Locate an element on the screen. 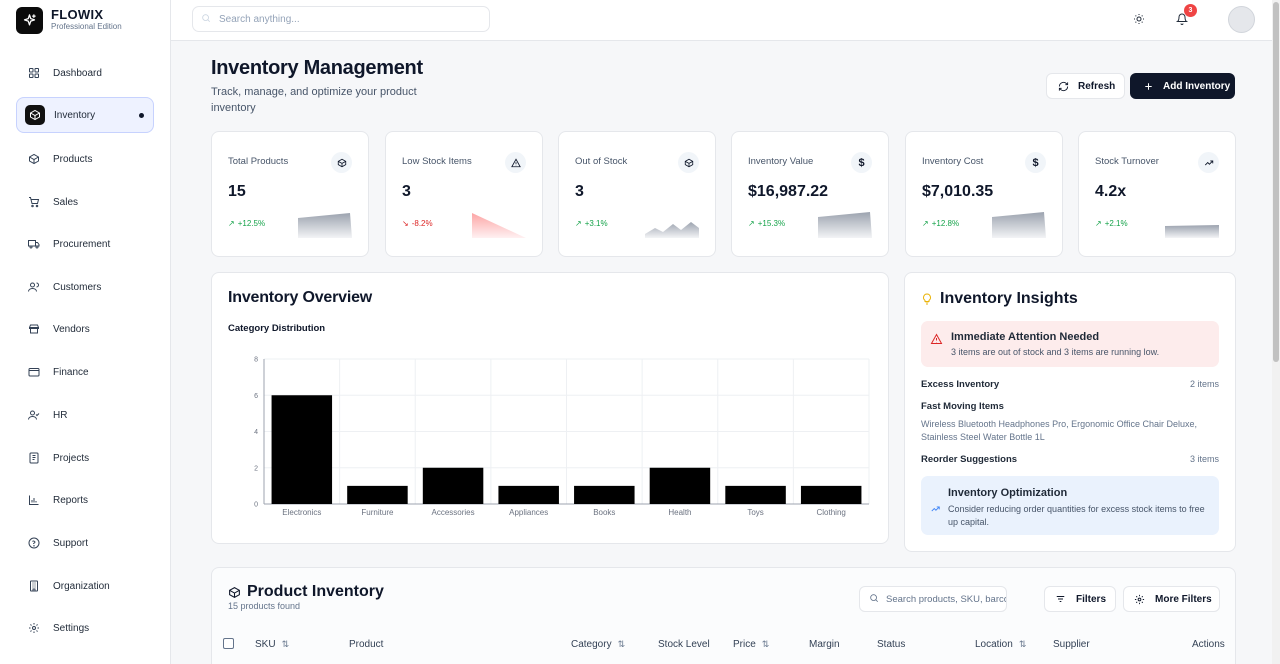 This screenshot has width=1280, height=664. bar-electronics is located at coordinates (302, 449).